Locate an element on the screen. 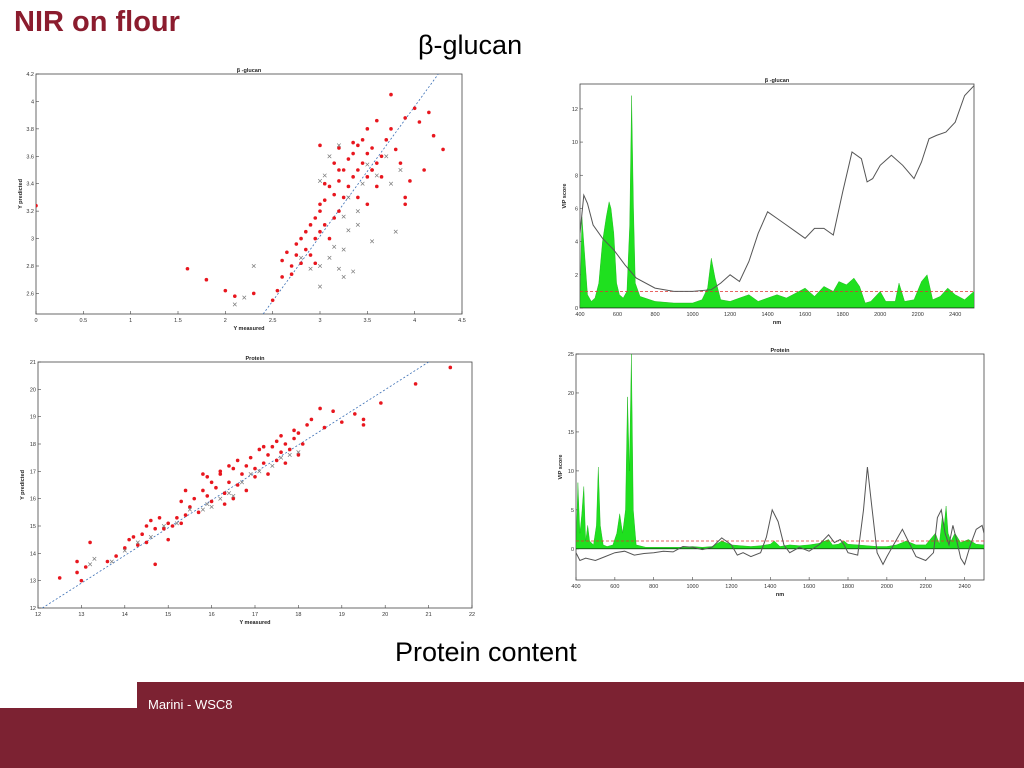  x-tick-label: 1.5 is located at coordinates (178, 321).